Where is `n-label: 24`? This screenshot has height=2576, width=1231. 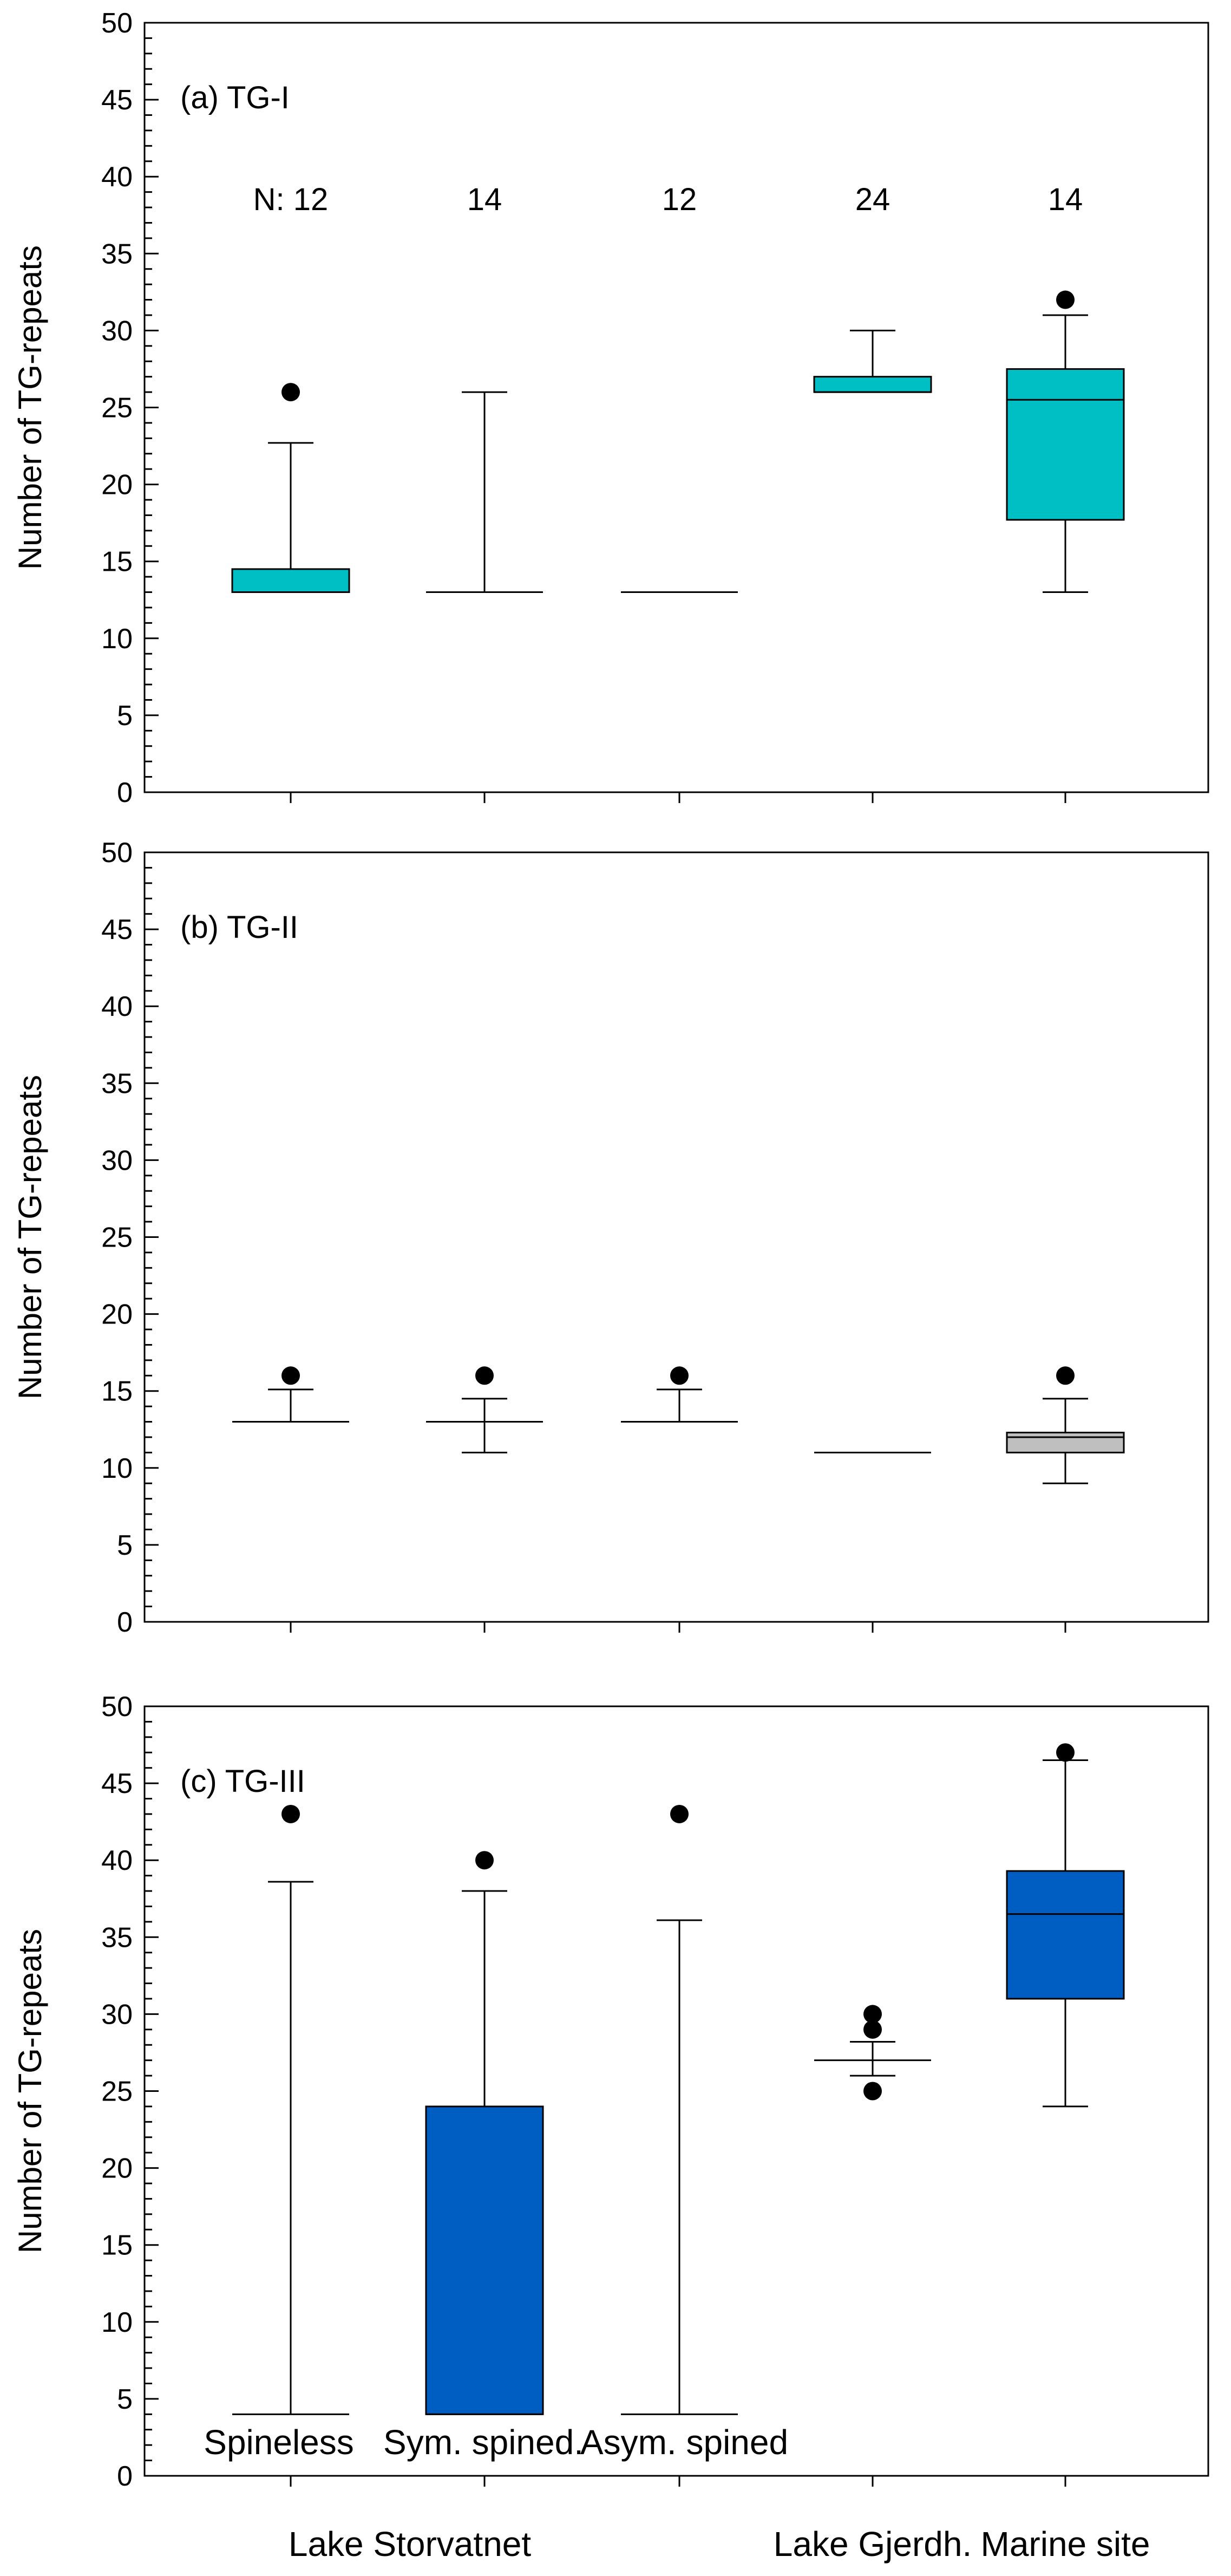 n-label: 24 is located at coordinates (872, 199).